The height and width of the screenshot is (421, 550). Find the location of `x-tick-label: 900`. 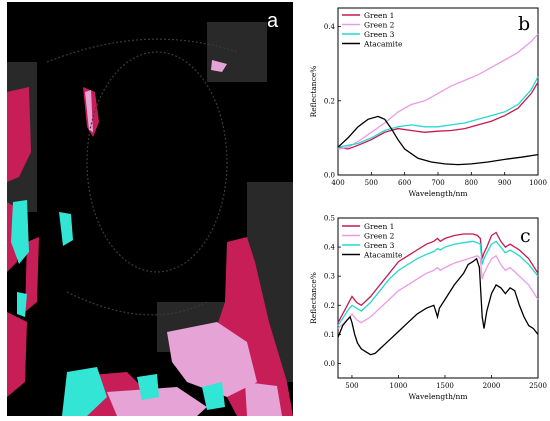

x-tick-label: 900 is located at coordinates (504, 183).